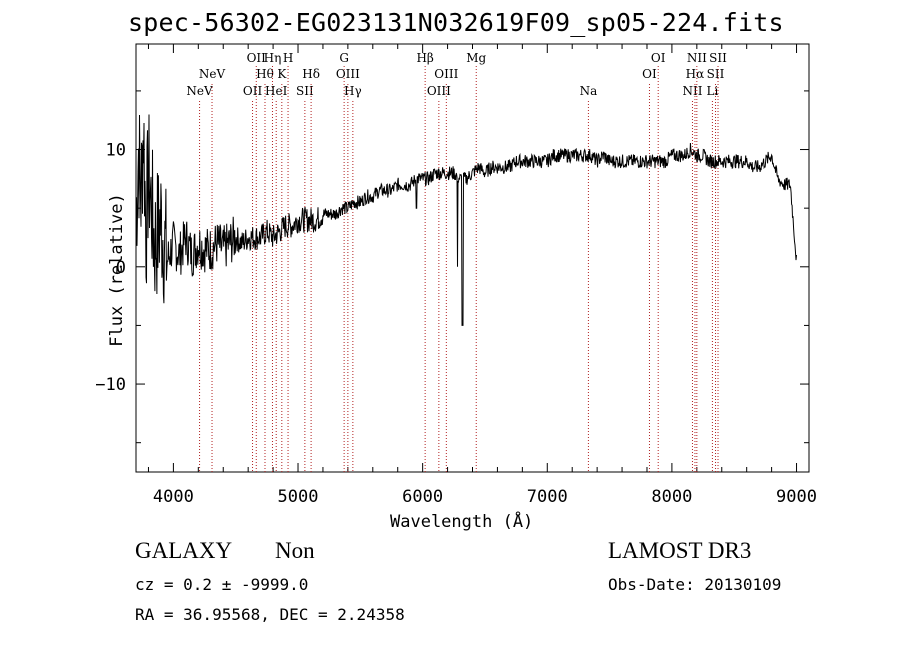 Image resolution: width=900 pixels, height=649 pixels. What do you see at coordinates (671, 497) in the screenshot?
I see `x-tick-label: 8000` at bounding box center [671, 497].